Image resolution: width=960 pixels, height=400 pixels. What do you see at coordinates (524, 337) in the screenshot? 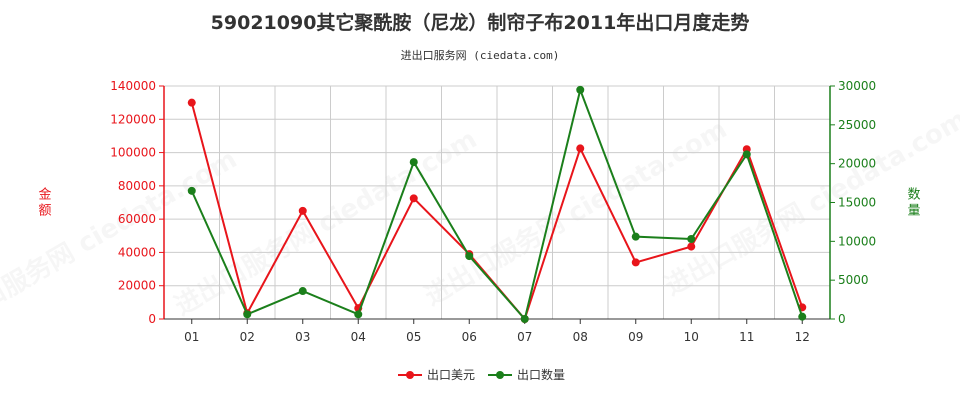
I see `x-tick-label: 07` at bounding box center [524, 337].